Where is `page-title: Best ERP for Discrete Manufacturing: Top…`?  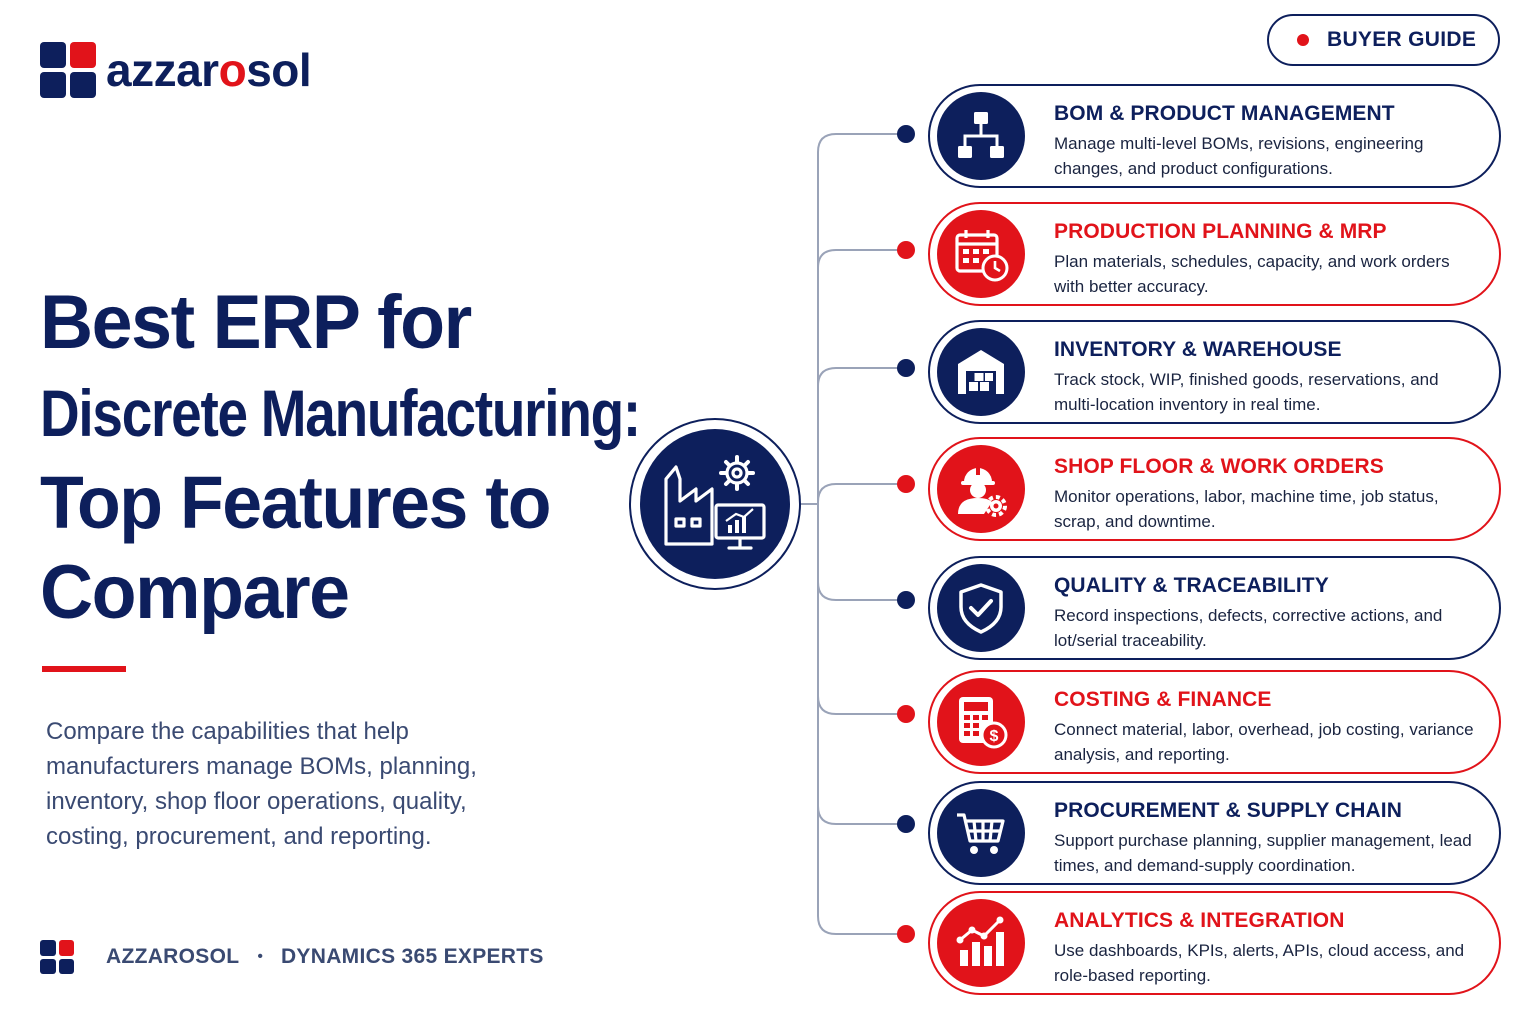
page-title: Best ERP for Discrete Manufacturing: Top… is located at coordinates (350, 458).